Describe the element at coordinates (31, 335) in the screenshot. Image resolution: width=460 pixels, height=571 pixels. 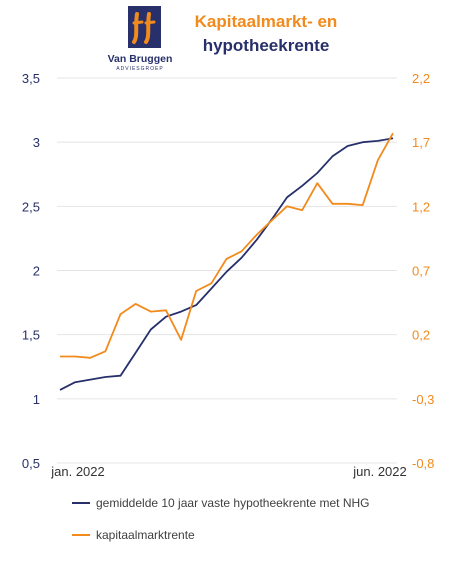
I see `y-left-tick-label: 1,5` at that location.